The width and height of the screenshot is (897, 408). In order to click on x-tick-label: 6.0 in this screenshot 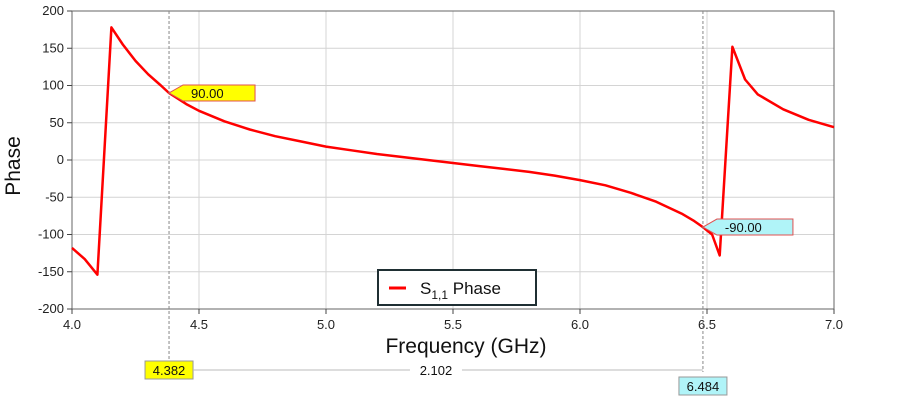, I will do `click(580, 324)`.